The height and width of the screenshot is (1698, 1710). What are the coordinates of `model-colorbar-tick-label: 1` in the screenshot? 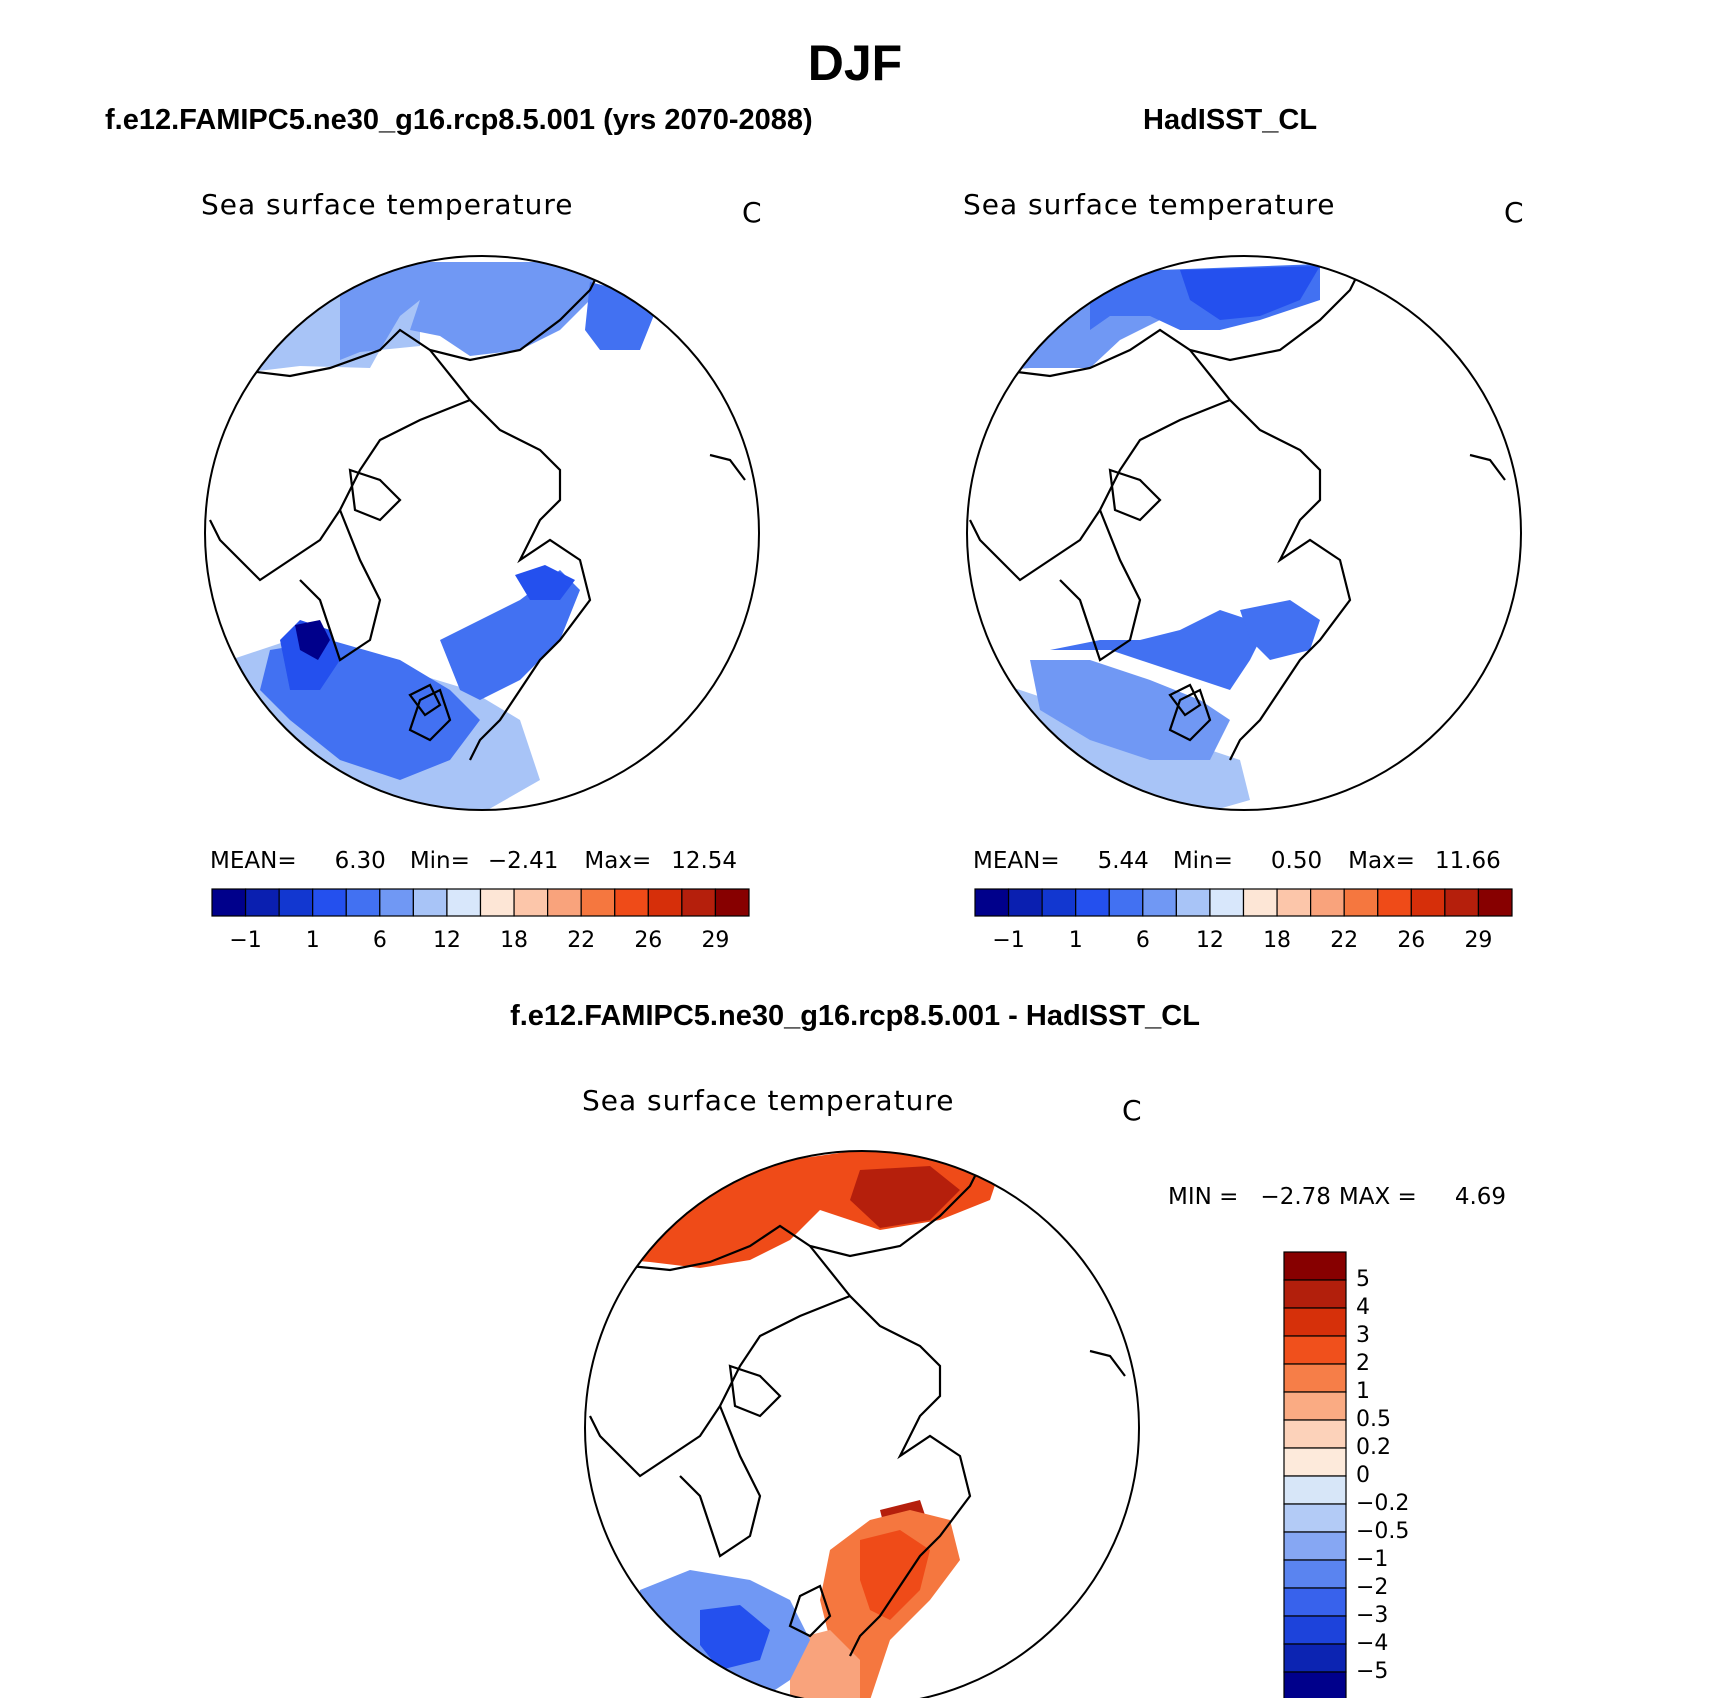 It's located at (312, 940).